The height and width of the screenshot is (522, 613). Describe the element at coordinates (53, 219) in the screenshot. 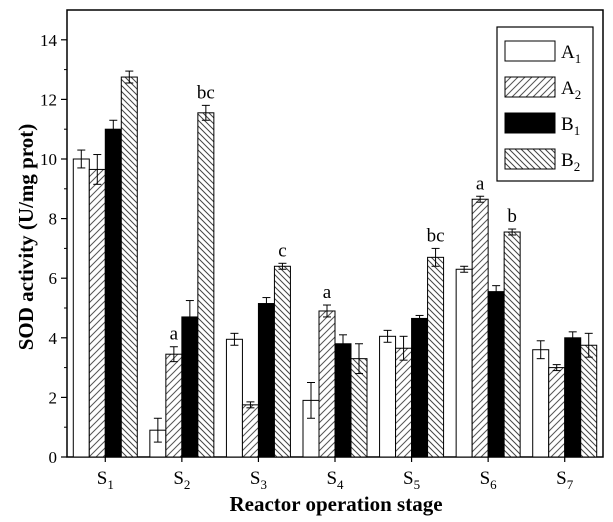

I see `y-tick-label: 8` at that location.